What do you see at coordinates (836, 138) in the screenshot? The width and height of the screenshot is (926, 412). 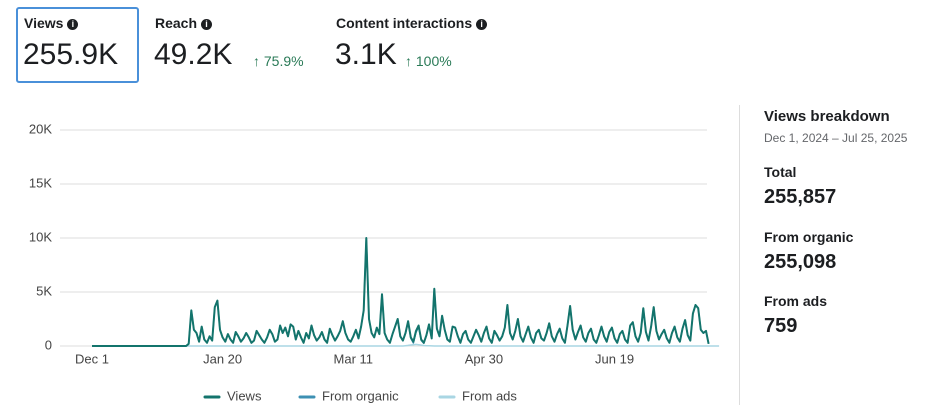 I see `breakdown-range: Dec 1, 2024 – Jul 25, 2025` at bounding box center [836, 138].